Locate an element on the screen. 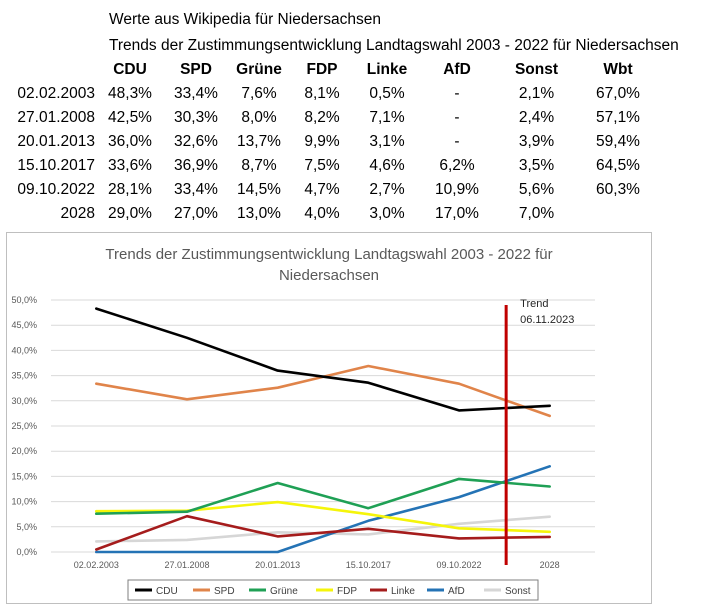 The height and width of the screenshot is (608, 714). table-header-cell: AfD is located at coordinates (457, 69).